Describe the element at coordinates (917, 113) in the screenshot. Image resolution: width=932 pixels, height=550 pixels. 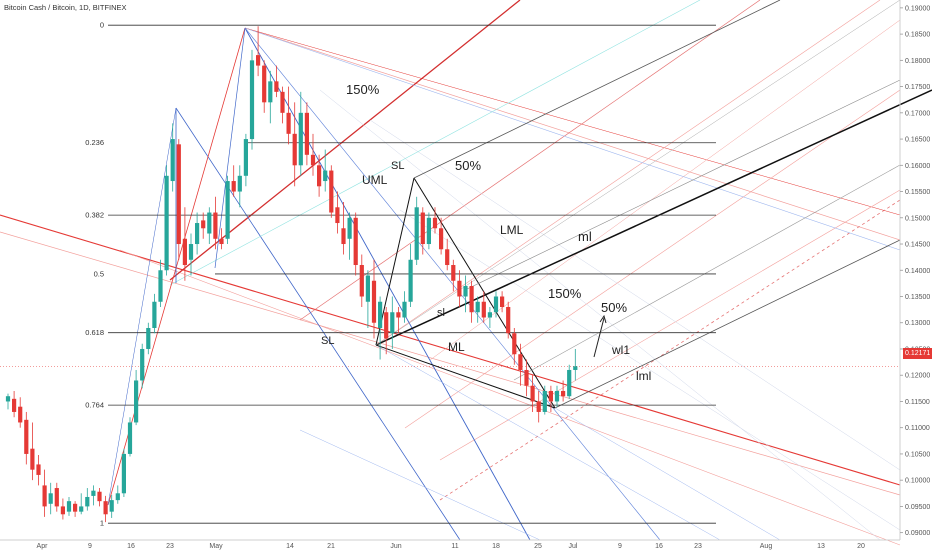
I see `y-tick-label: 0.17000` at that location.